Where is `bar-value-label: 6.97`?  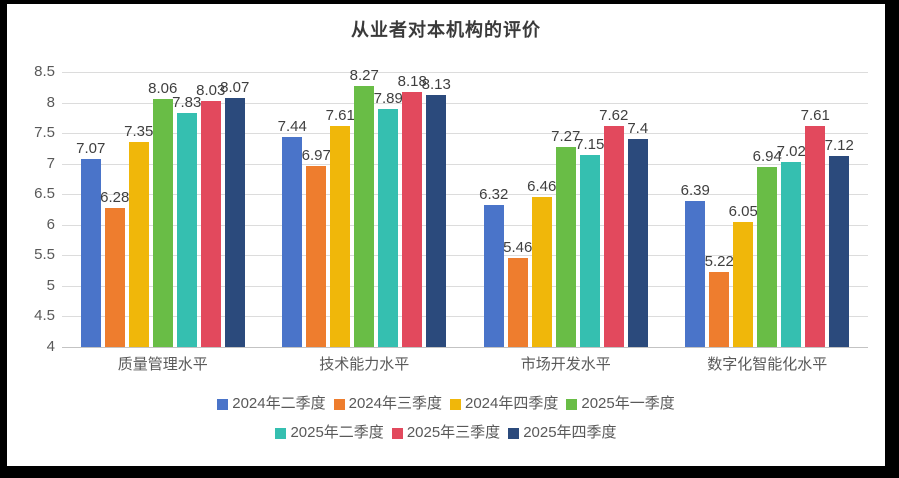
bar-value-label: 6.97 is located at coordinates (316, 155).